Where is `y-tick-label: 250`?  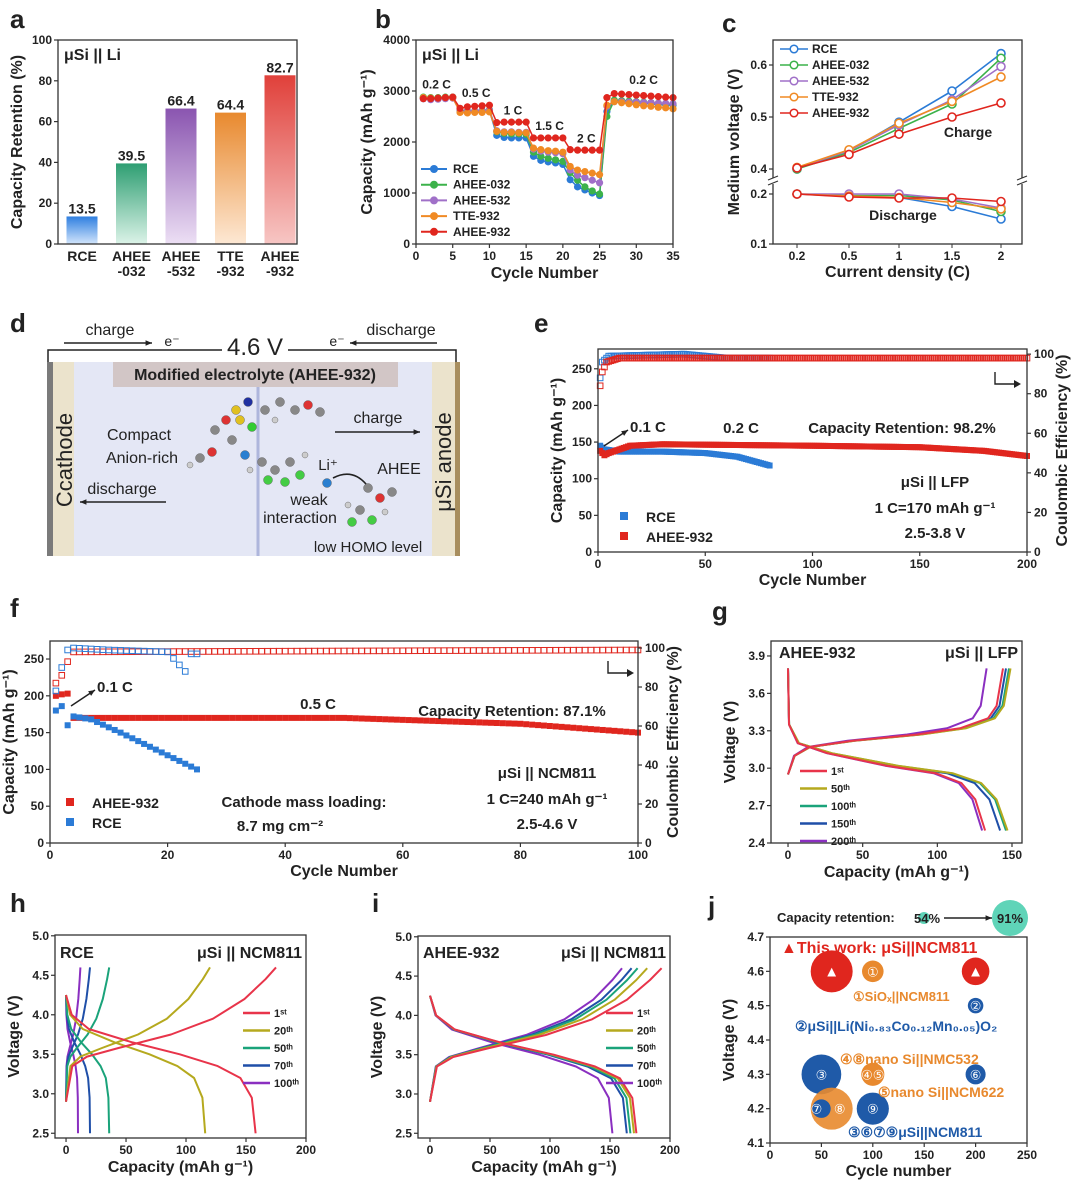
y-tick-label: 250 is located at coordinates (582, 369).